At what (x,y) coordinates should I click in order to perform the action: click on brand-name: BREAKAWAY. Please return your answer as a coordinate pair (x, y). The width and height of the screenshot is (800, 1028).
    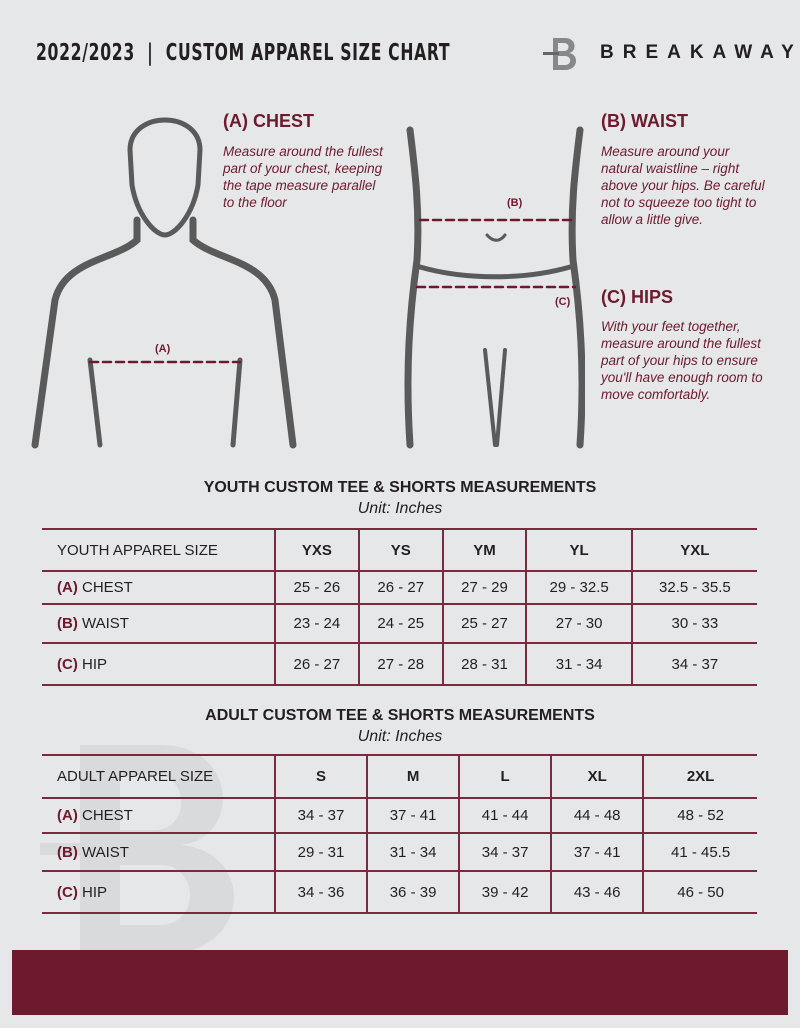
    Looking at the image, I should click on (700, 52).